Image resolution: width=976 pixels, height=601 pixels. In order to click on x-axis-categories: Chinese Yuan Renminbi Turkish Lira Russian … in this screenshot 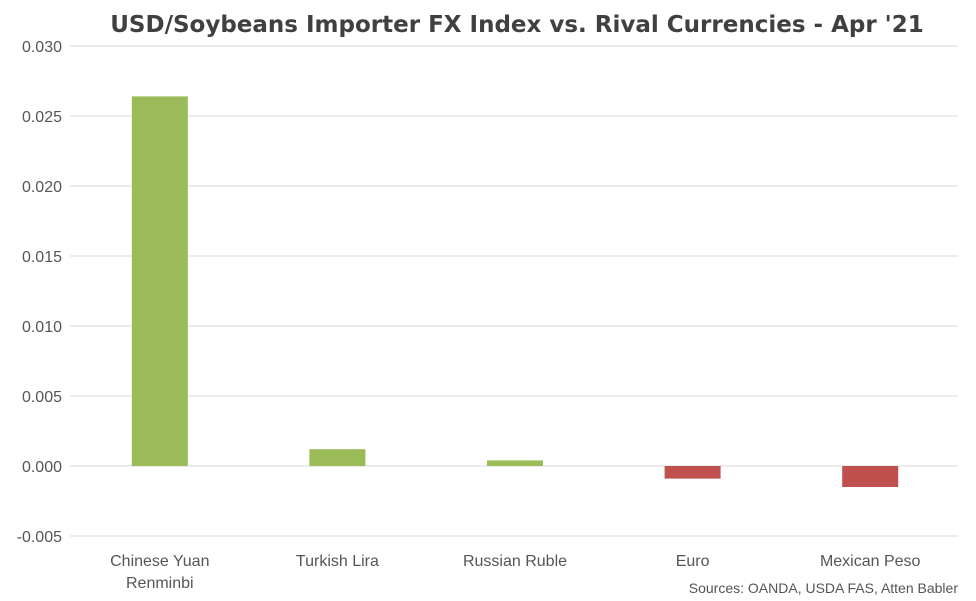, I will do `click(515, 572)`.